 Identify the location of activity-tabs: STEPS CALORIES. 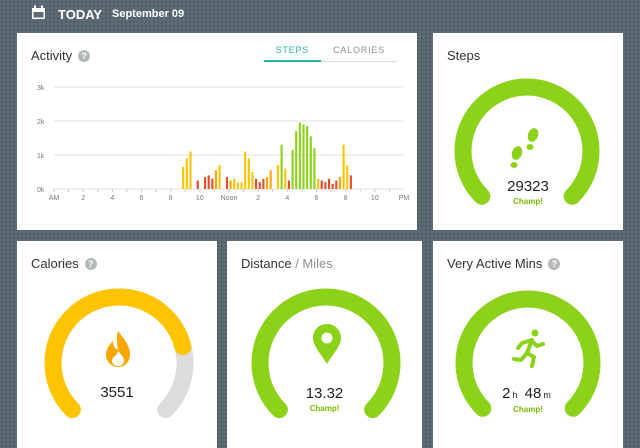
(330, 52).